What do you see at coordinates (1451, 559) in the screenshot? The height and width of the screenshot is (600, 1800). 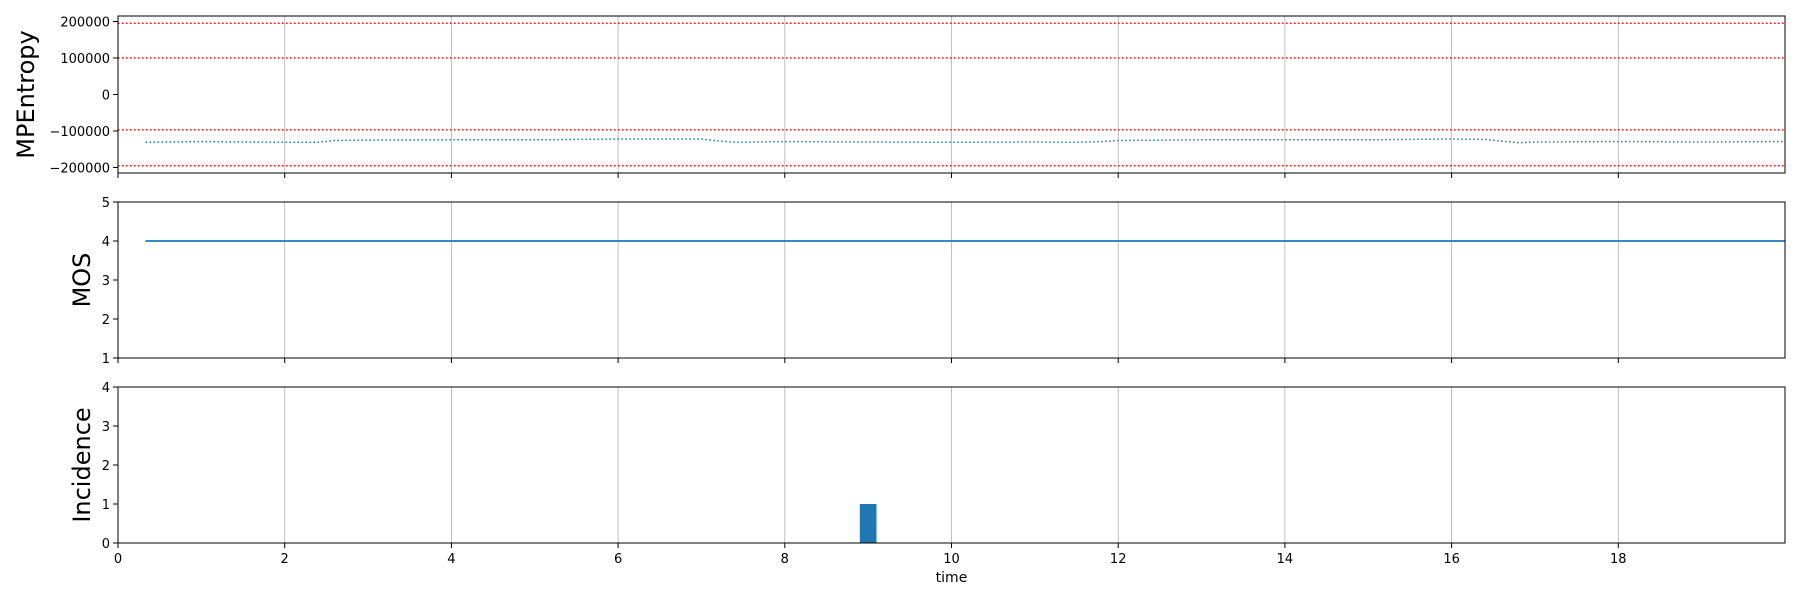 I see `x-tick-label: 16` at bounding box center [1451, 559].